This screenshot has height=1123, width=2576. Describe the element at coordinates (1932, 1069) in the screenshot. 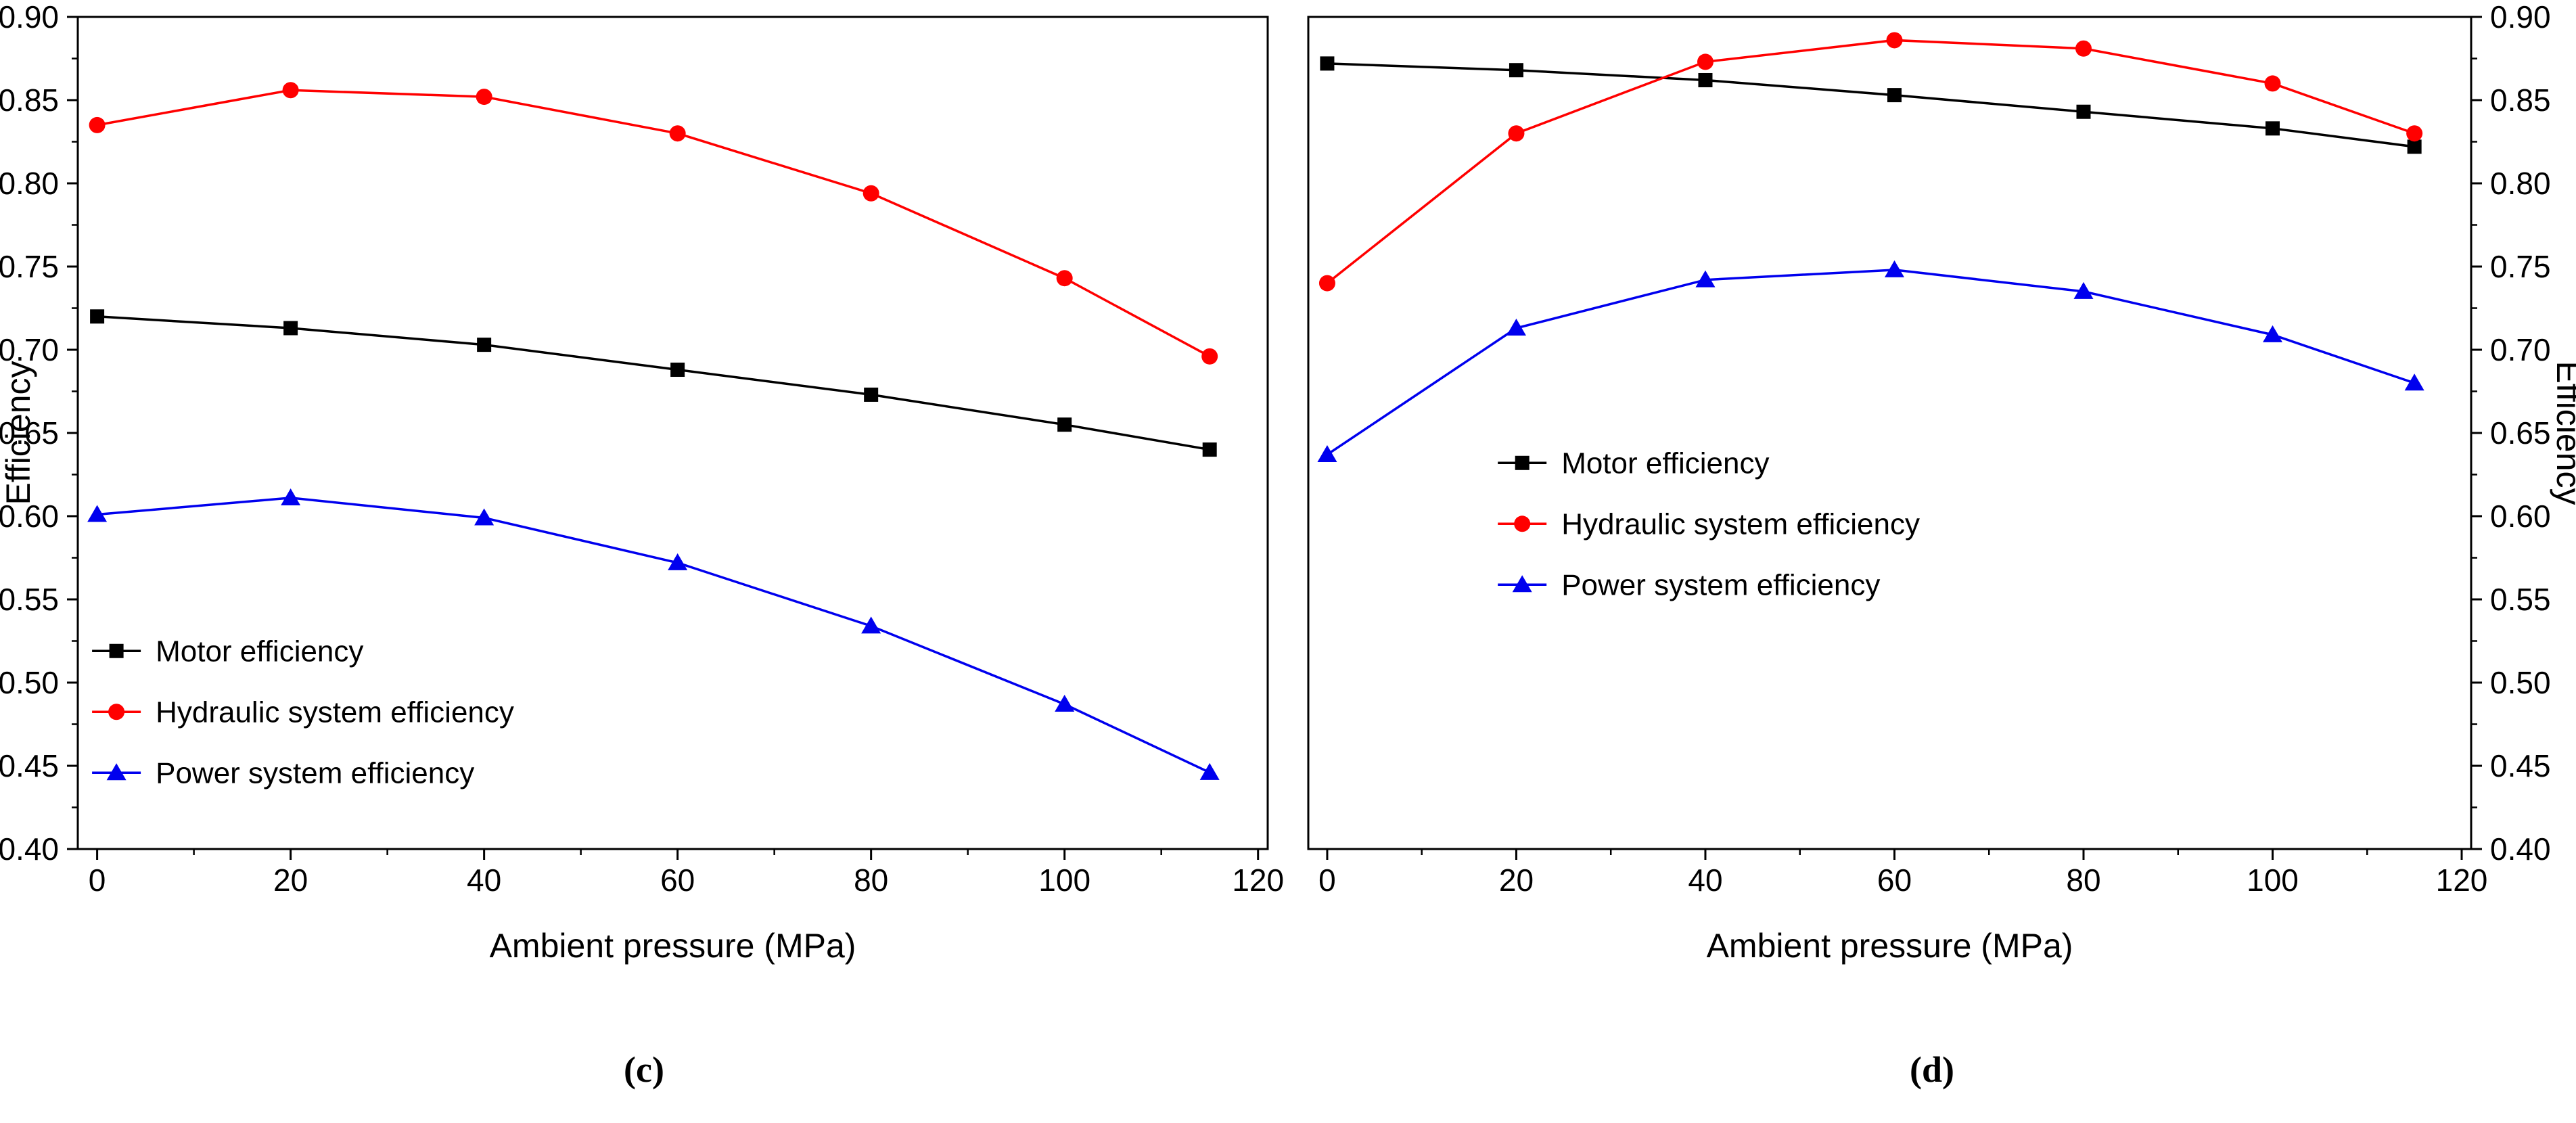

I see `panel-caption-d: (d)` at that location.